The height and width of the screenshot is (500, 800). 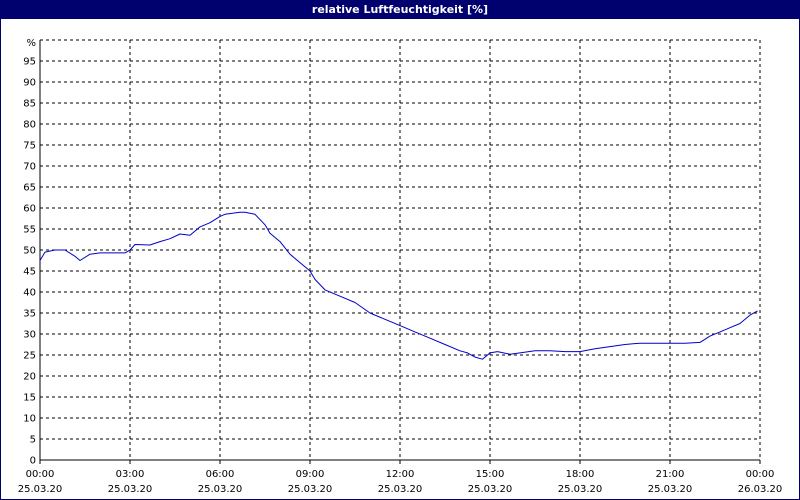 I want to click on x-tick-time-label: 09:00, so click(x=310, y=474).